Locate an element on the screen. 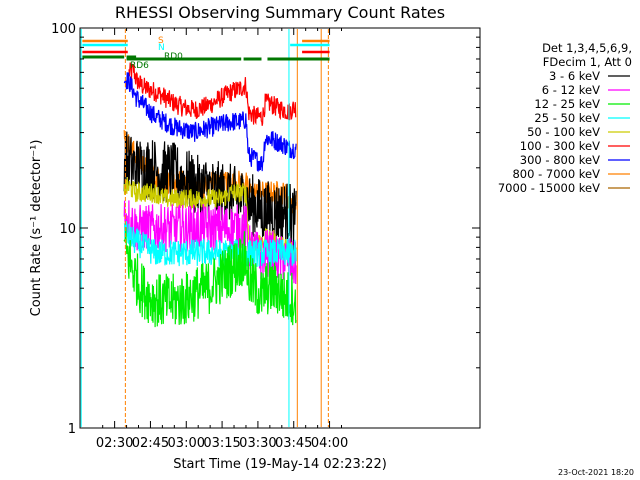  y-axis-label: Count Rate (s⁻¹ detector⁻¹) is located at coordinates (36, 228).